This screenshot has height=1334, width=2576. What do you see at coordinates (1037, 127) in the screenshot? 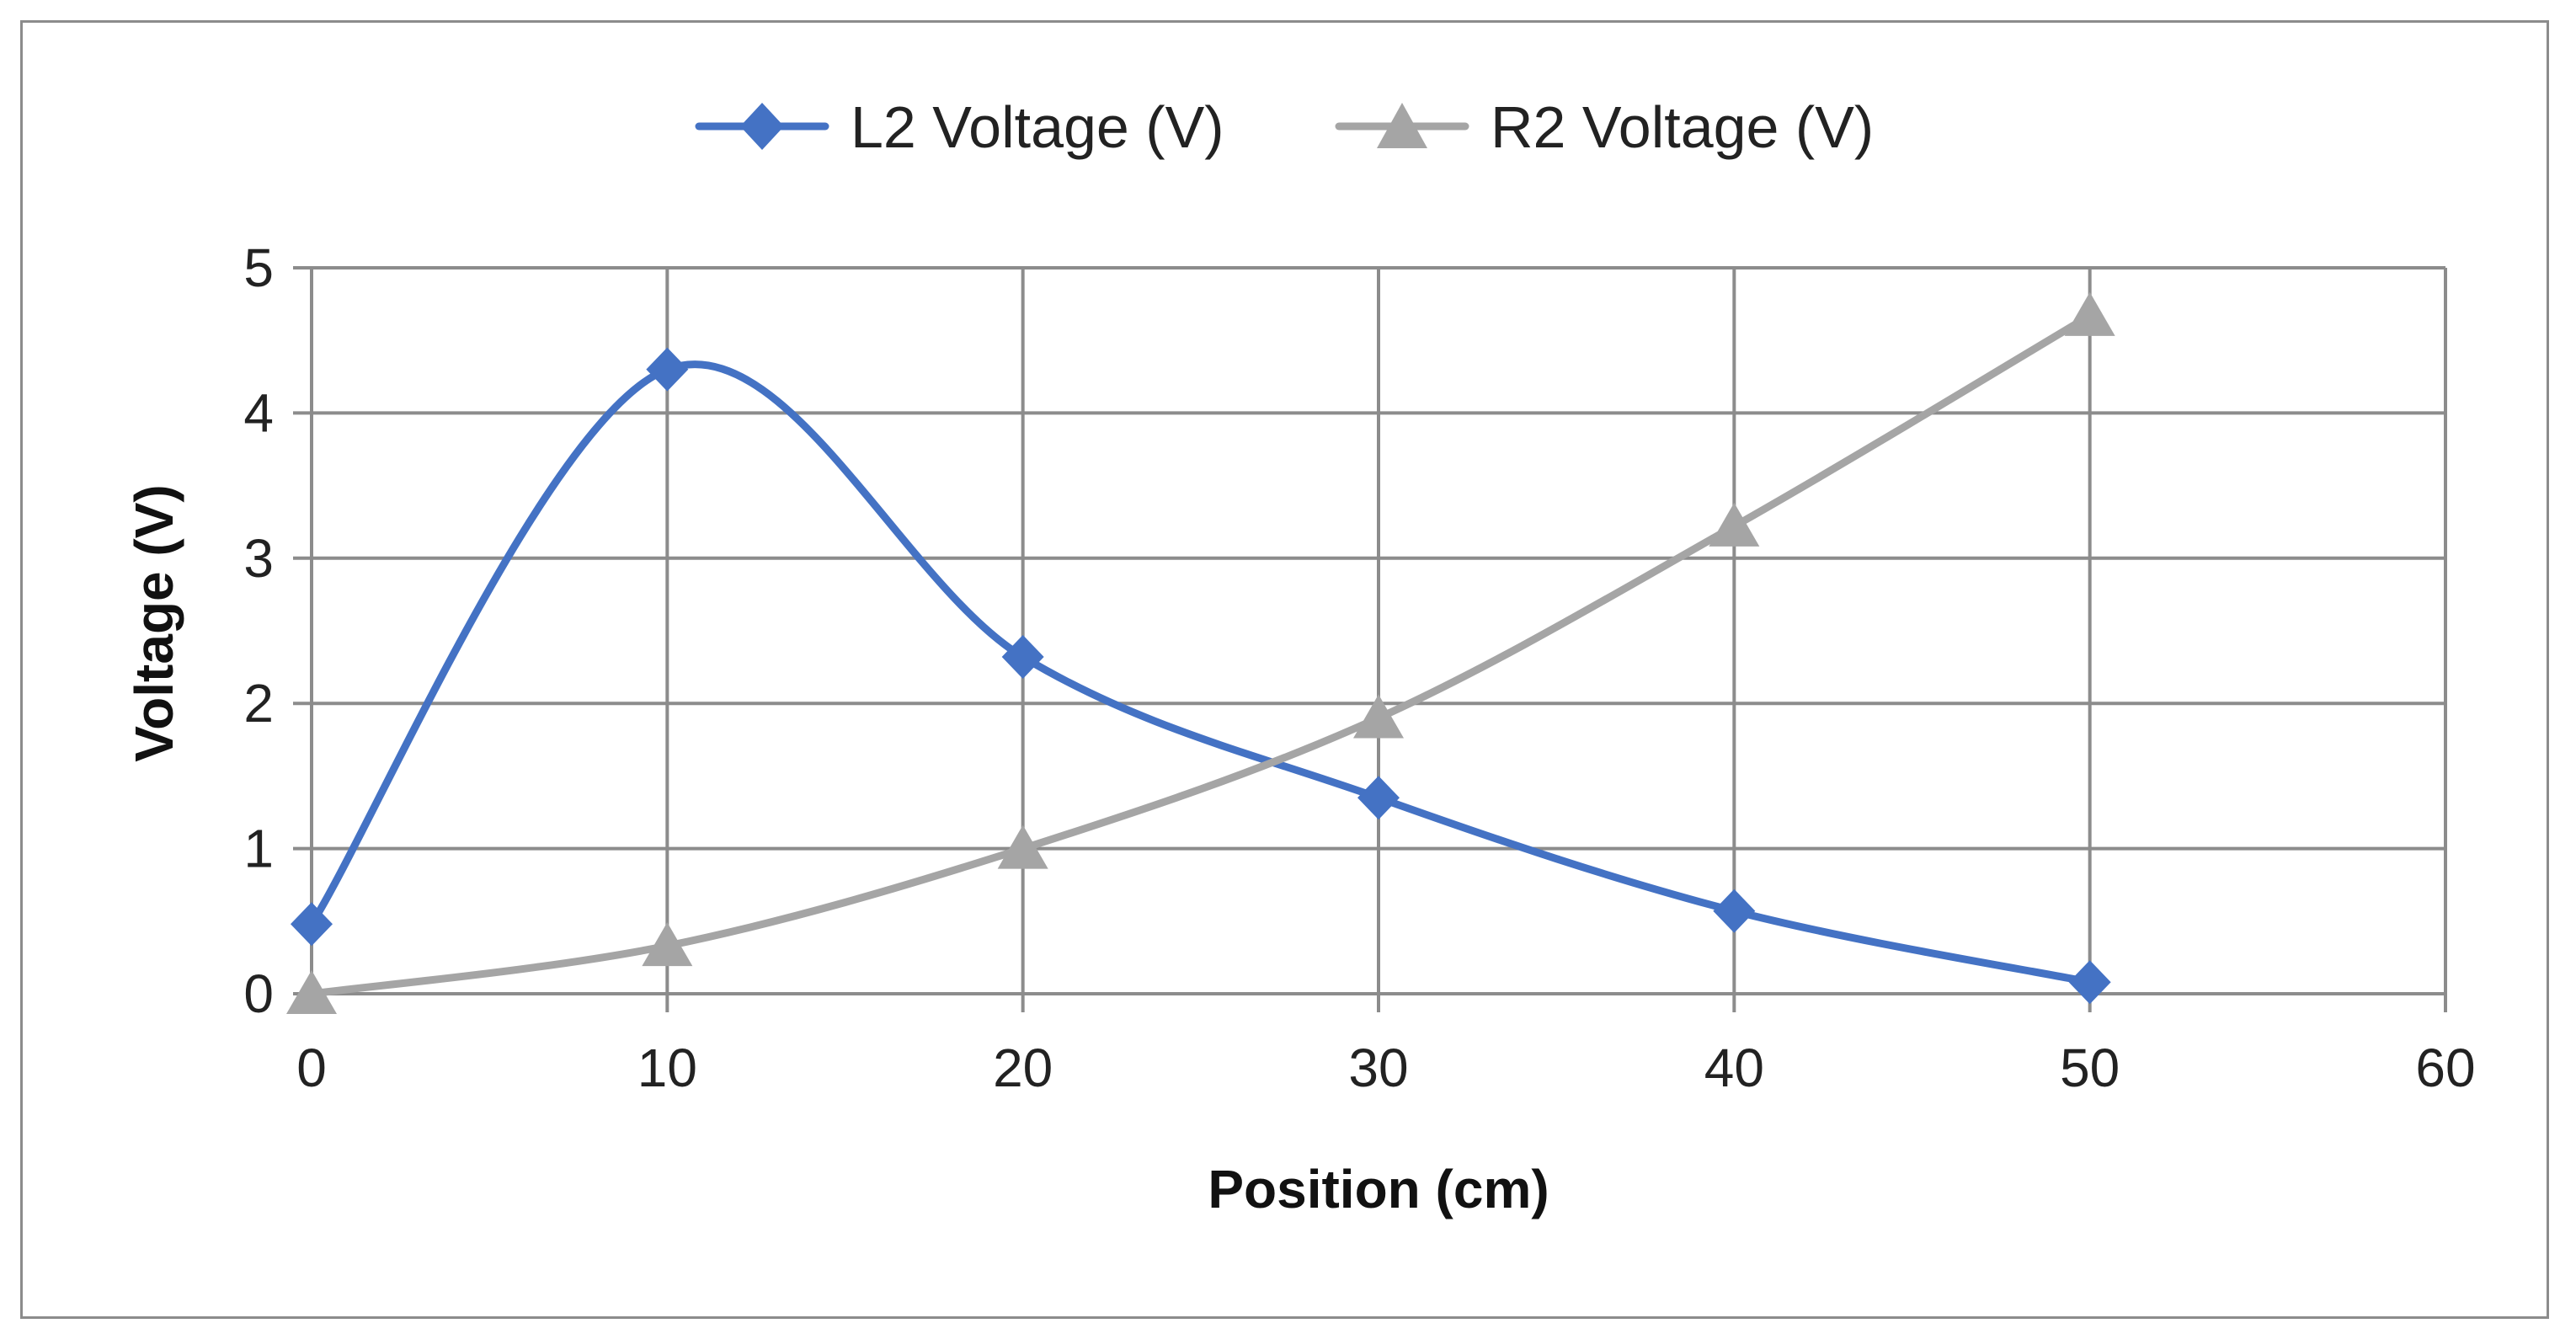
I see `legend-label-l2: L2 Voltage (V)` at bounding box center [1037, 127].